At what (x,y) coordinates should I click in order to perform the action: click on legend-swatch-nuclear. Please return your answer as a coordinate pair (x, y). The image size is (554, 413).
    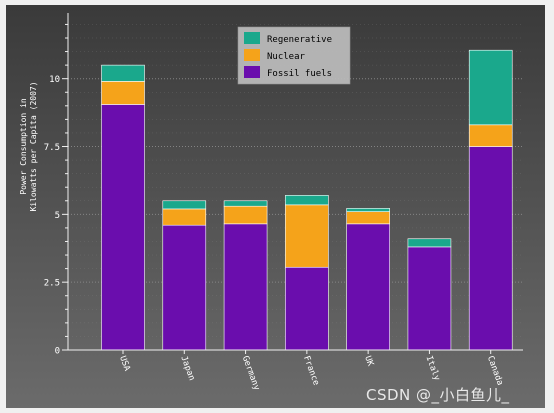
    Looking at the image, I should click on (252, 55).